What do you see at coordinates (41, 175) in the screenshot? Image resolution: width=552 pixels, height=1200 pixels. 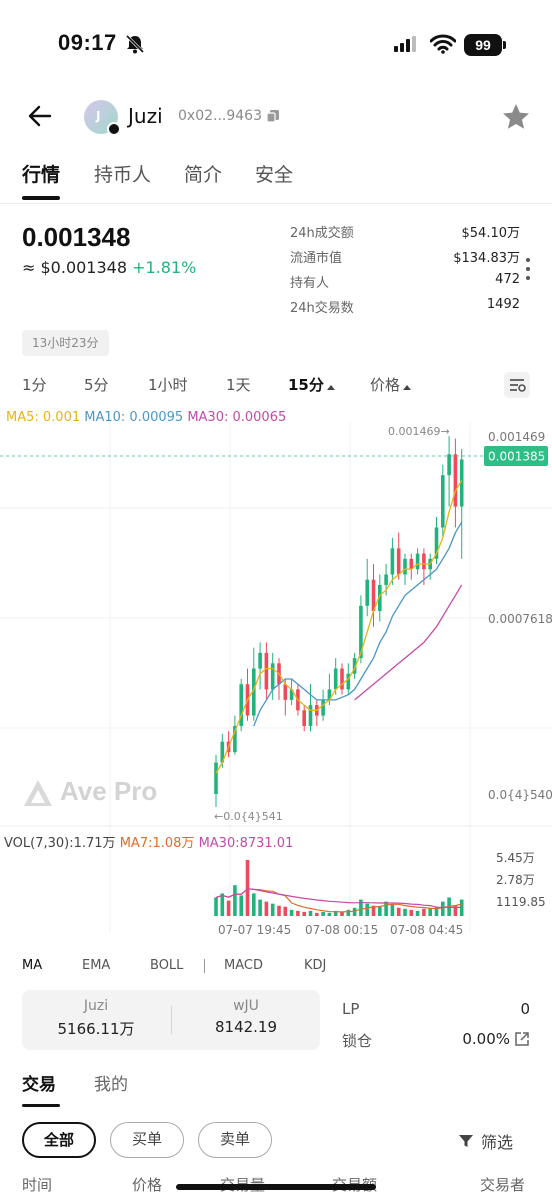 I see `tab-market: 行情` at bounding box center [41, 175].